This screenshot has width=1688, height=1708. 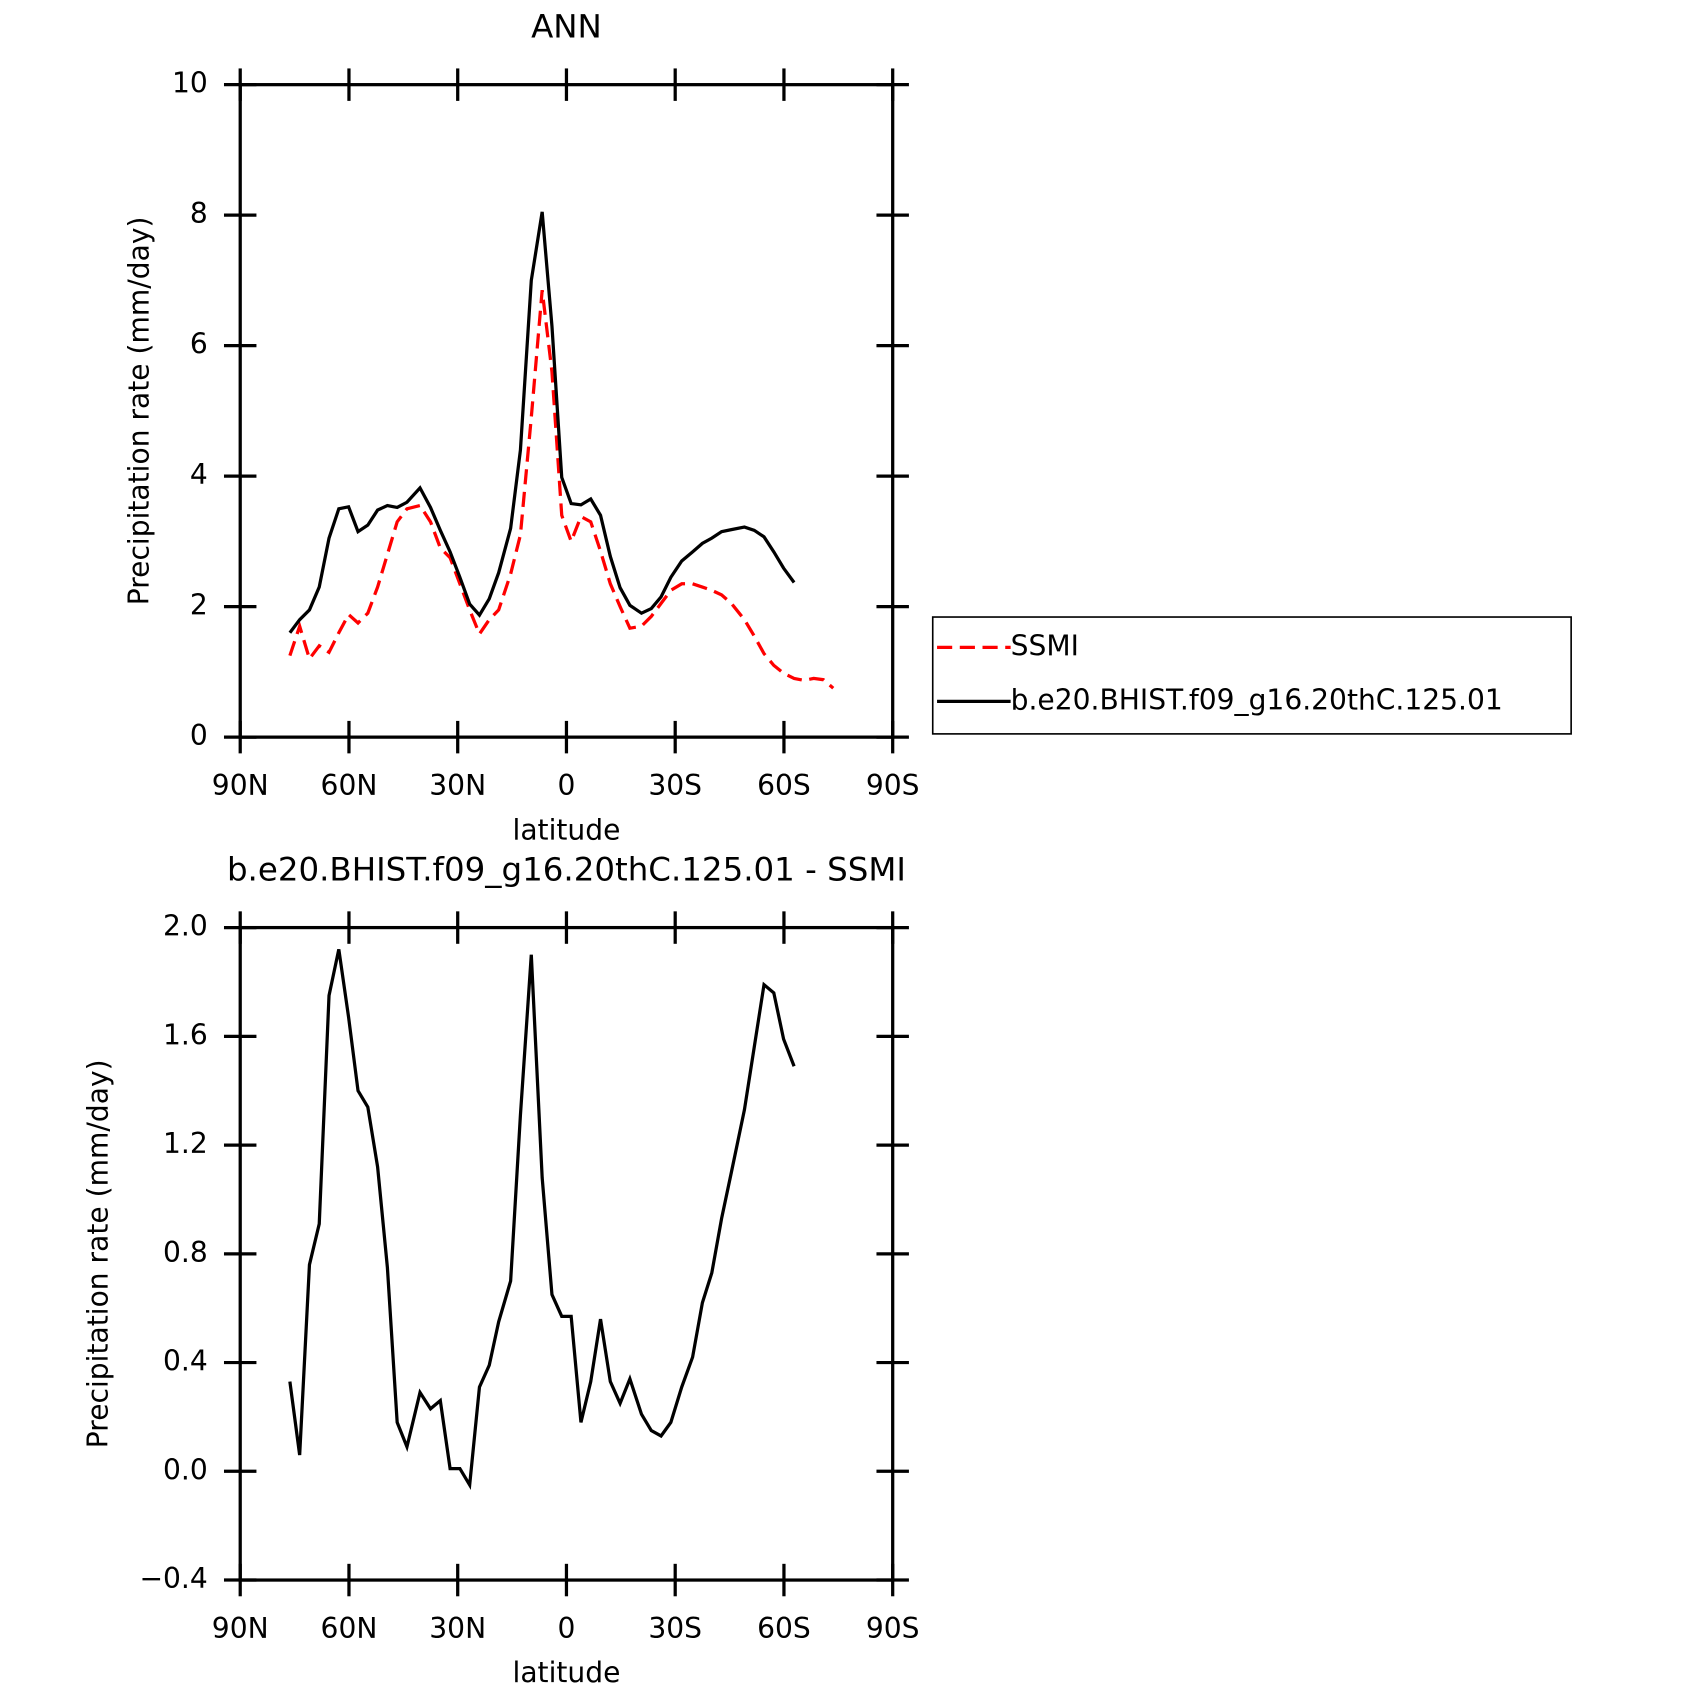 What do you see at coordinates (185, 1361) in the screenshot?
I see `y-tick-label: 0.4` at bounding box center [185, 1361].